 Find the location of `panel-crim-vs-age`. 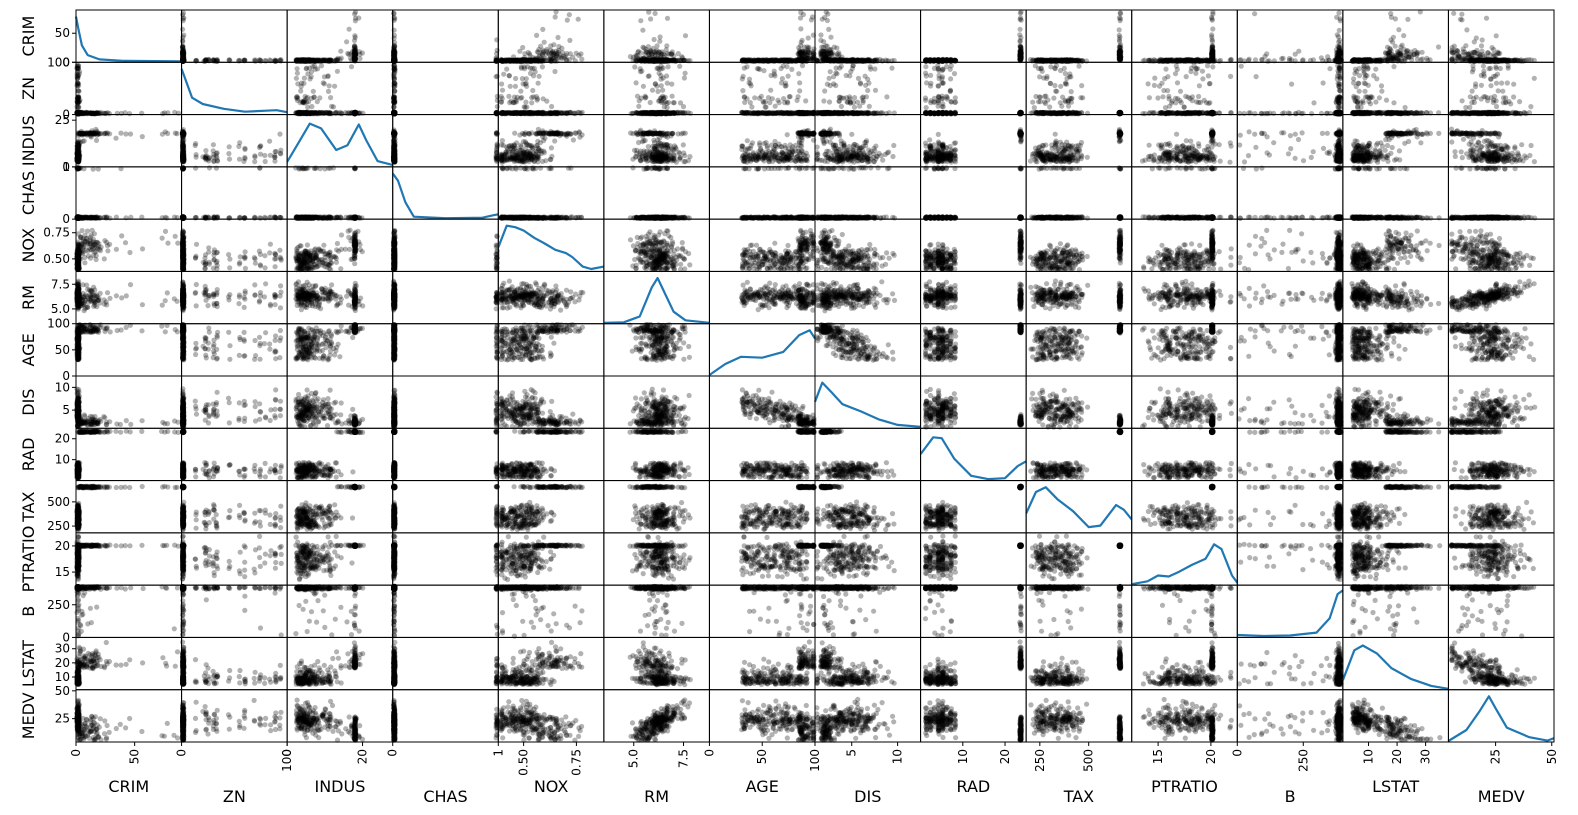

panel-crim-vs-age is located at coordinates (762, 37).